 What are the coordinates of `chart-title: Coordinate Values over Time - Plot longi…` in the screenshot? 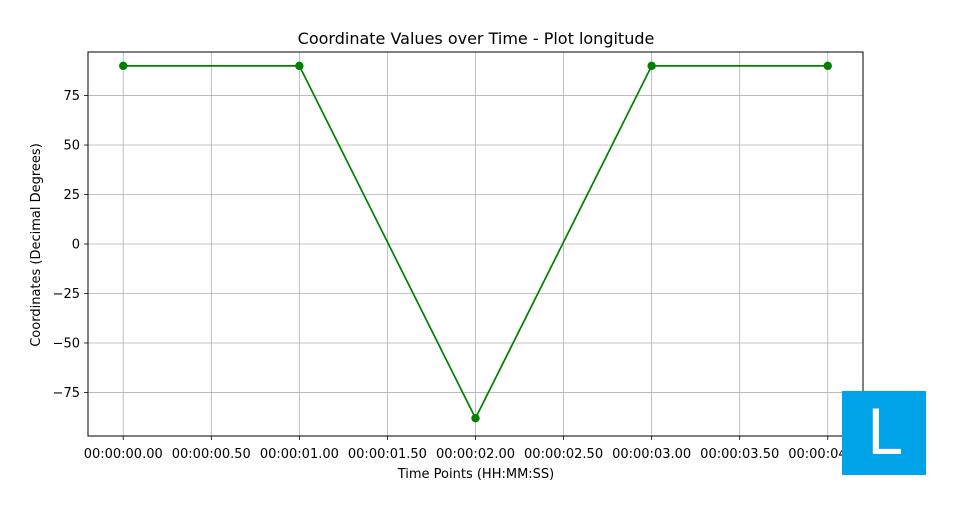 It's located at (476, 38).